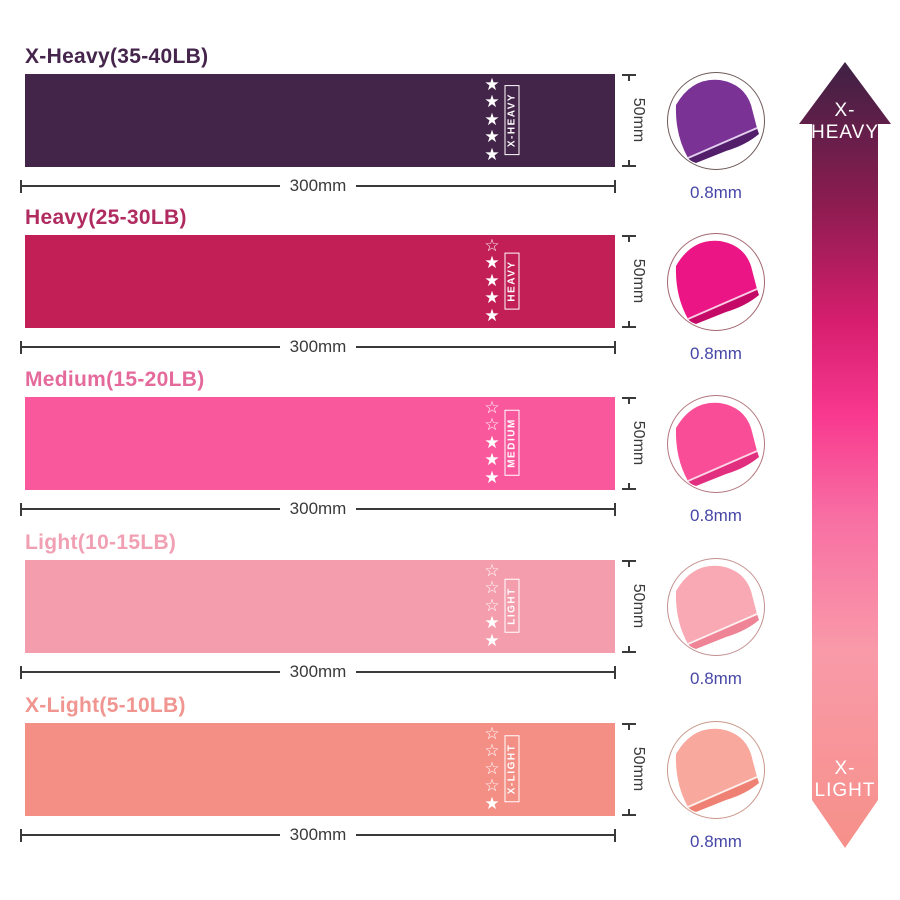  I want to click on band-tag-label: HEAVY, so click(512, 281).